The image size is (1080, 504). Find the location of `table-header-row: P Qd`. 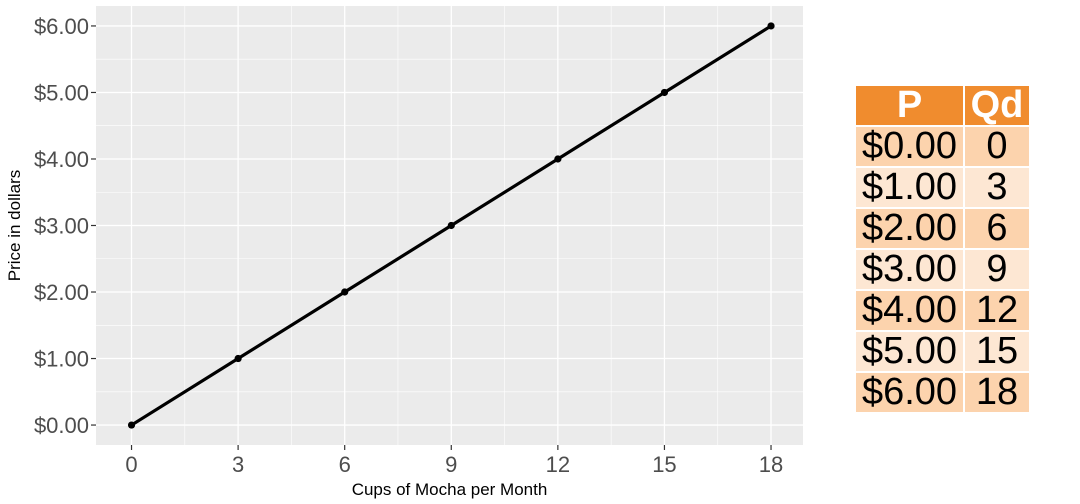

table-header-row: P Qd is located at coordinates (942, 105).